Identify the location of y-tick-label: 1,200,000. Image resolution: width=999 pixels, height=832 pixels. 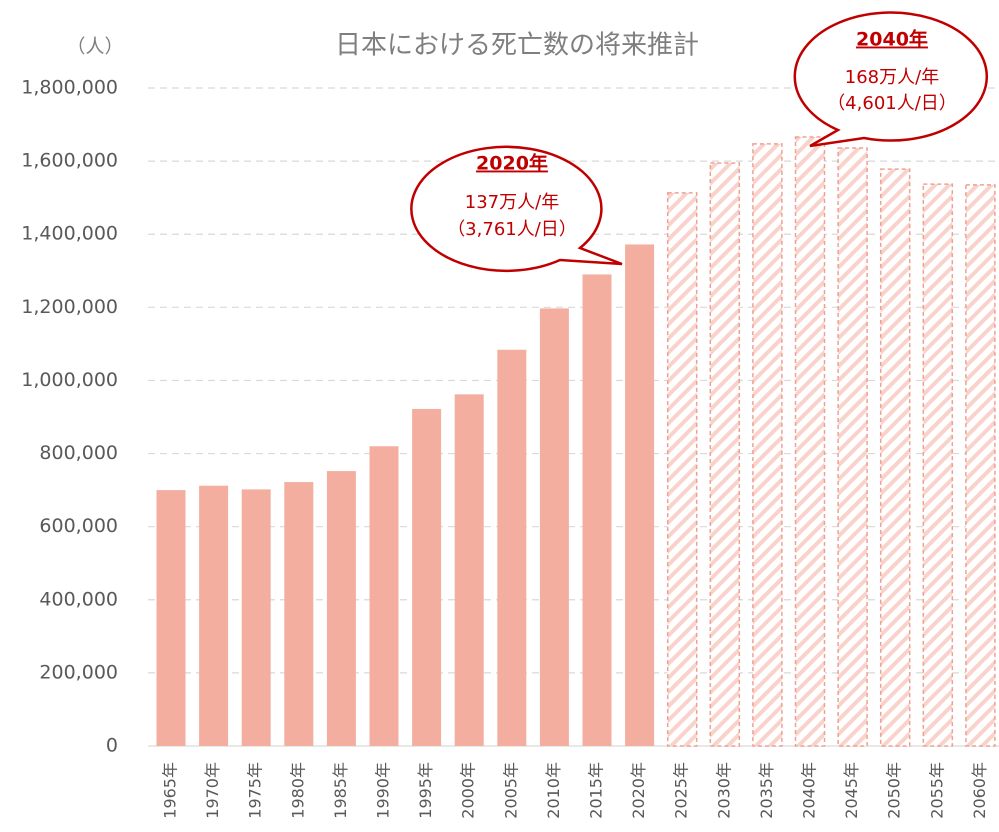
(69, 307).